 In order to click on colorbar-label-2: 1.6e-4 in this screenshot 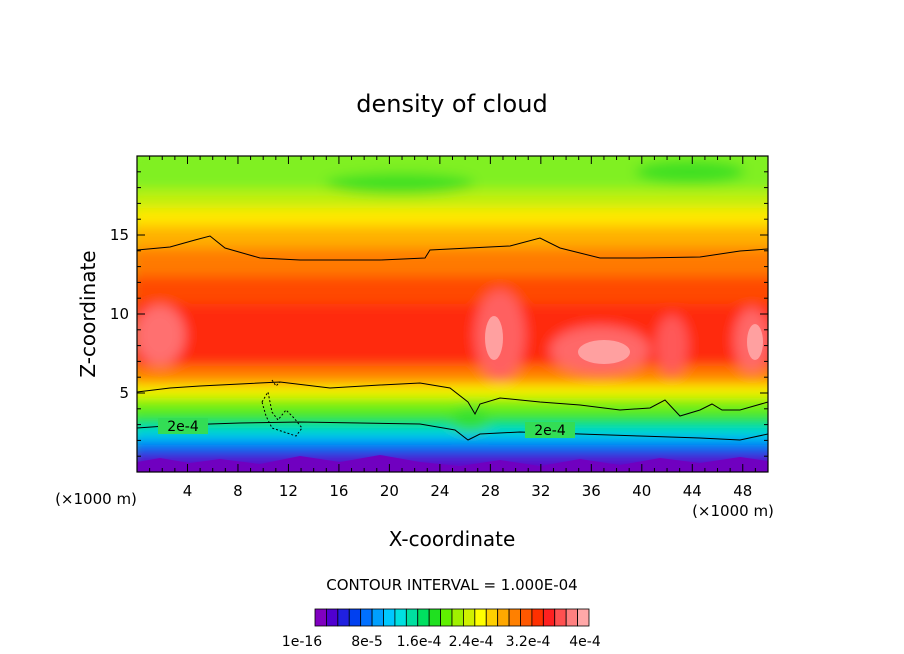, I will do `click(419, 642)`.